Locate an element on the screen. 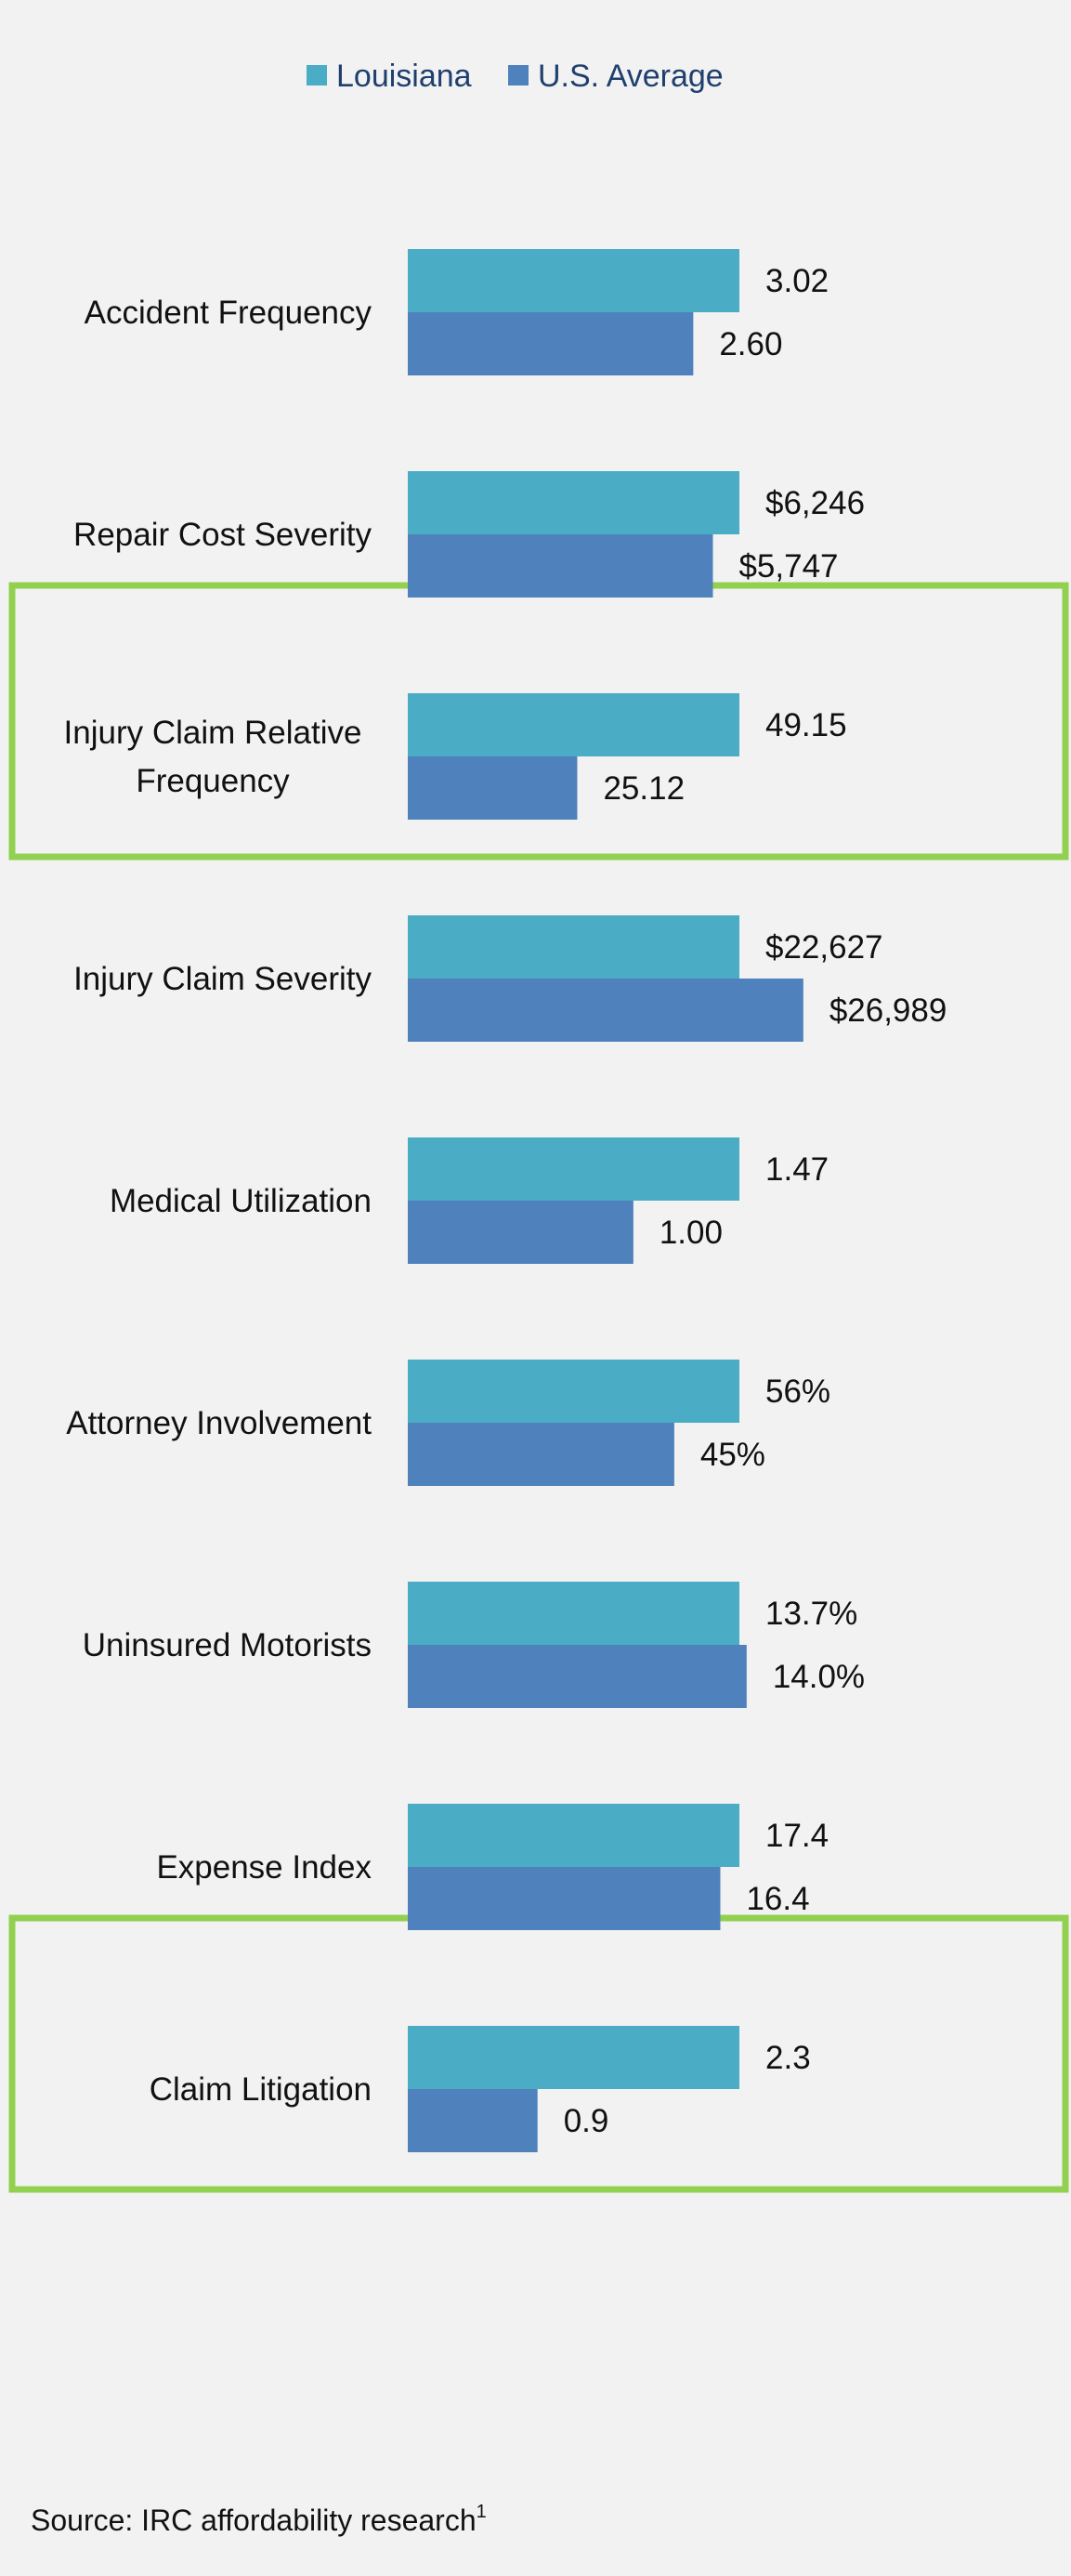 The width and height of the screenshot is (1071, 2576). category-label-attorney-involvement: Attorney Involvement is located at coordinates (219, 1423).